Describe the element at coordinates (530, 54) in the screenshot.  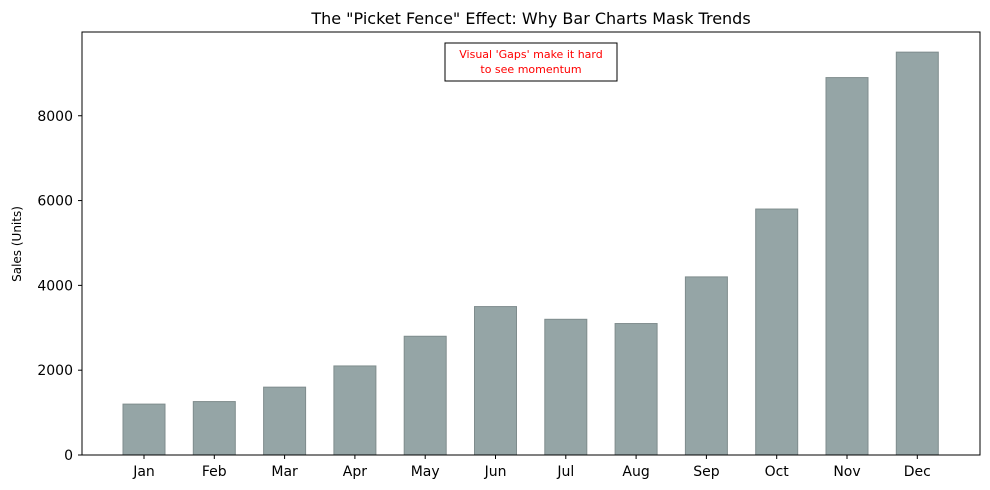
I see `annotation-line-1: Visual 'Gaps' make it hard` at that location.